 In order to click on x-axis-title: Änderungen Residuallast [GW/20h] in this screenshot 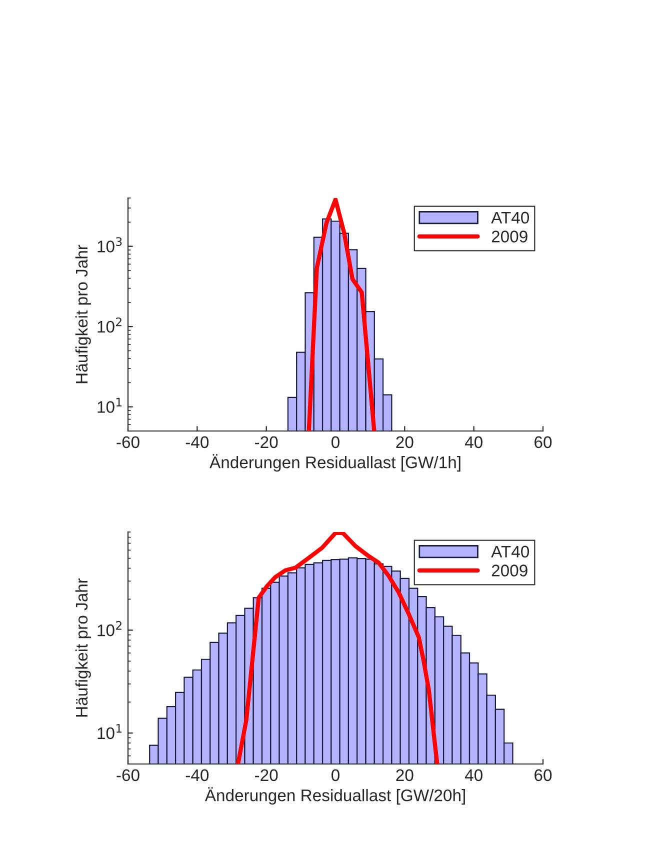, I will do `click(334, 796)`.